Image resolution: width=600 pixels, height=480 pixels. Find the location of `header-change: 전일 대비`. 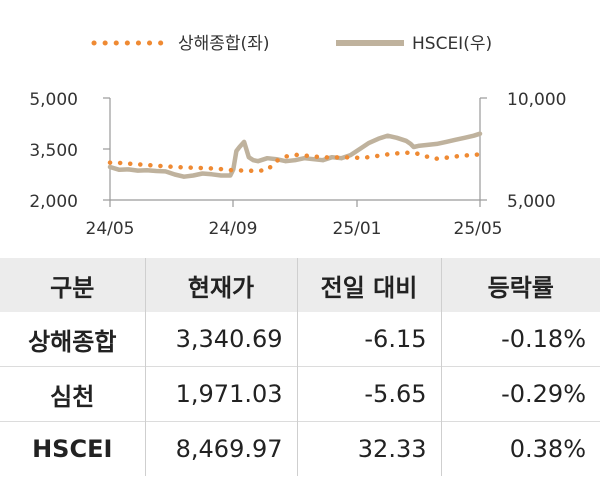

header-change: 전일 대비 is located at coordinates (368, 285).